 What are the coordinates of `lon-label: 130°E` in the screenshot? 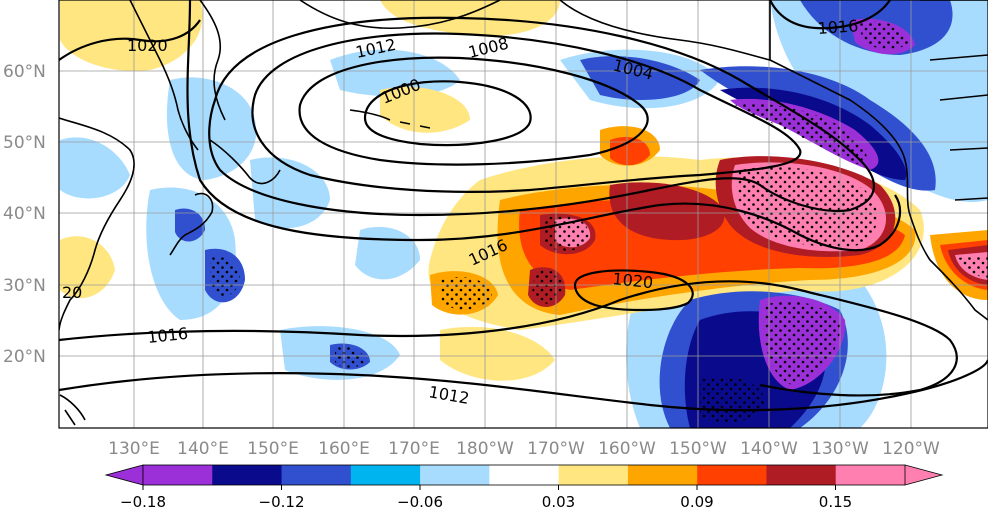 It's located at (134, 449).